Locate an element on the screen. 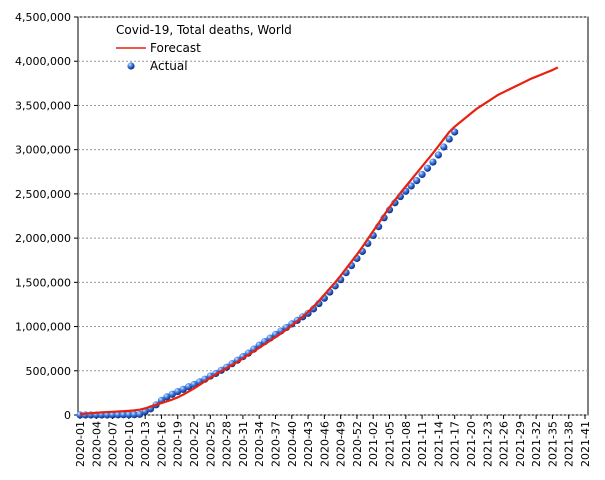 This screenshot has height=480, width=605. legend-label: Actual is located at coordinates (169, 66).